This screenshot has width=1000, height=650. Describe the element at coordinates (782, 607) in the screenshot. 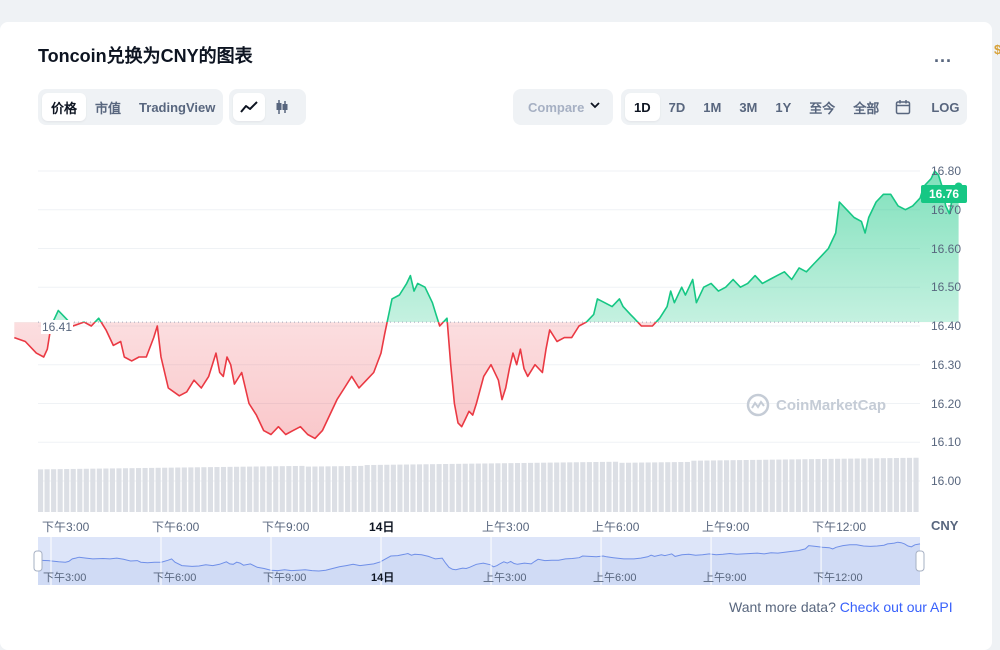

I see `api-text: Want more data?` at that location.